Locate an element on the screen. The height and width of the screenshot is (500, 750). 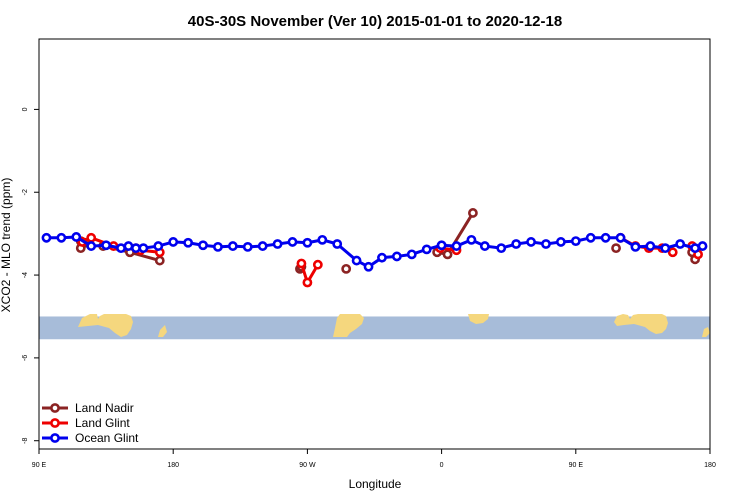
map-land-new-zealand-east is located at coordinates (706, 332).